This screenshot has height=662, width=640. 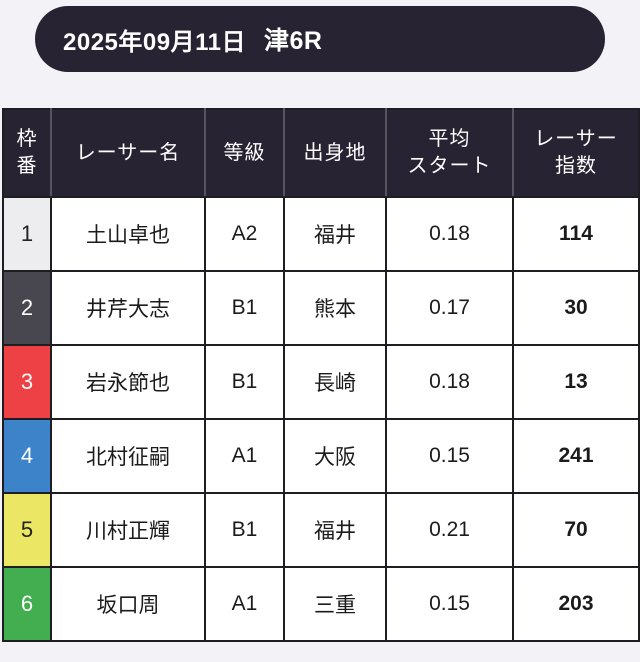 I want to click on racer-index-cell: 203, so click(x=576, y=604).